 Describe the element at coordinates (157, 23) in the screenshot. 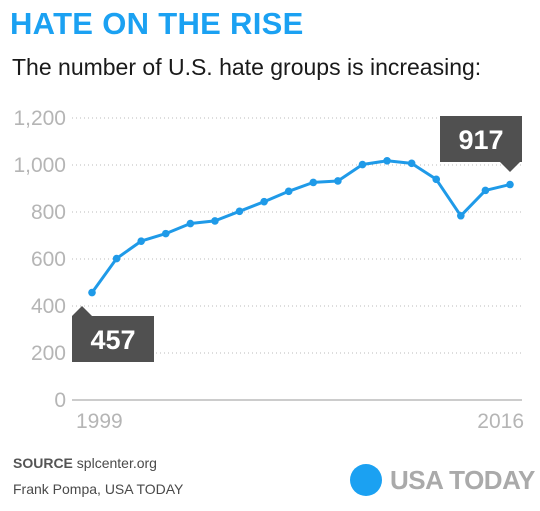

I see `chart-title: HATE ON THE RISE` at that location.